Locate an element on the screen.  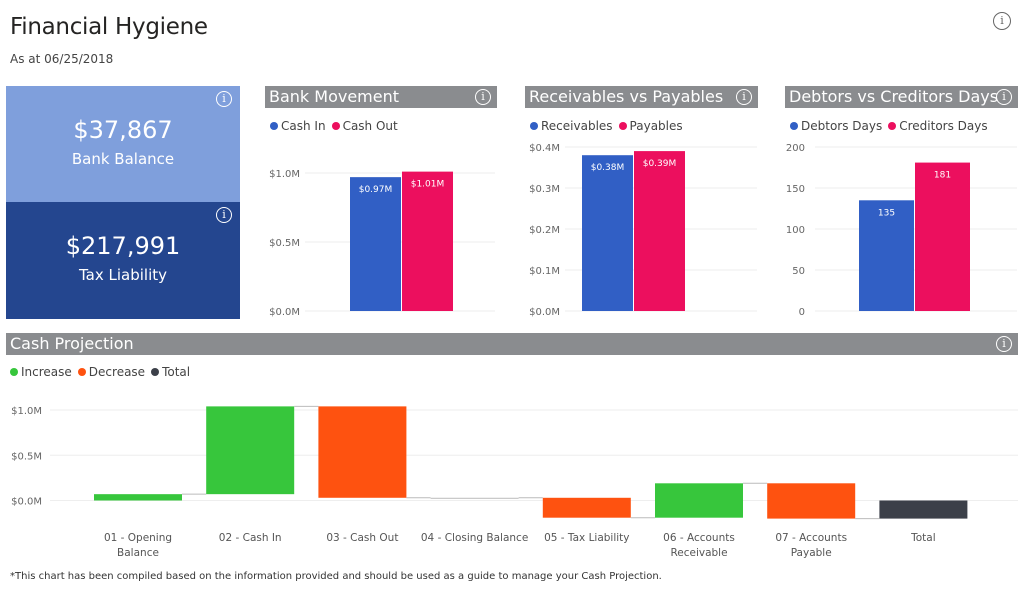
page-title: Financial Hygiene is located at coordinates (109, 27).